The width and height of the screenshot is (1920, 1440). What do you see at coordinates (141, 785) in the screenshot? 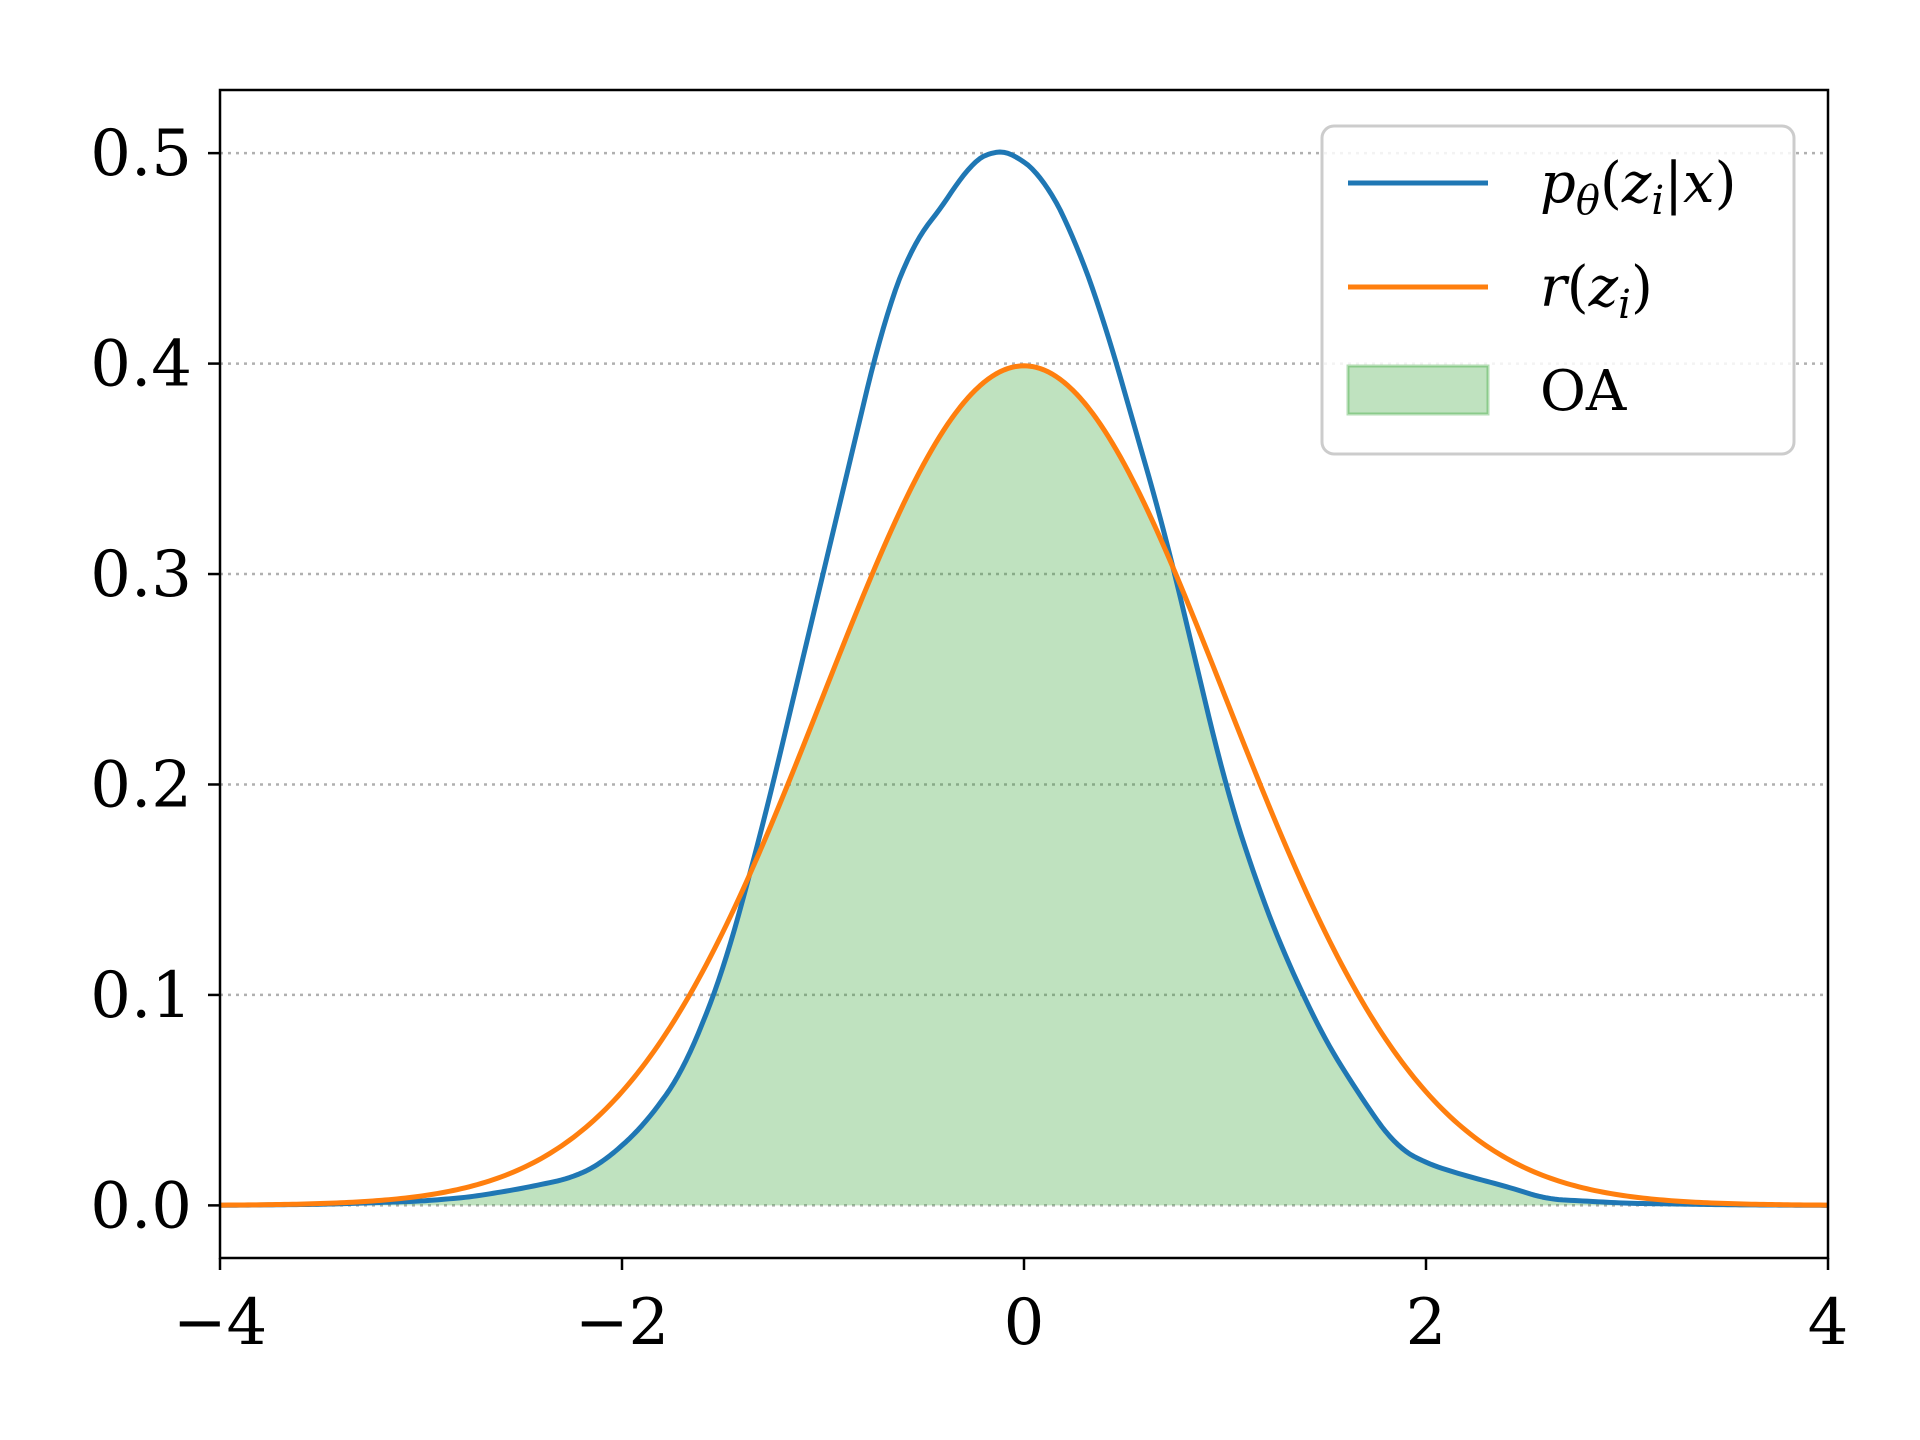
I see `y-tick-label-2: 0.2` at bounding box center [141, 785].